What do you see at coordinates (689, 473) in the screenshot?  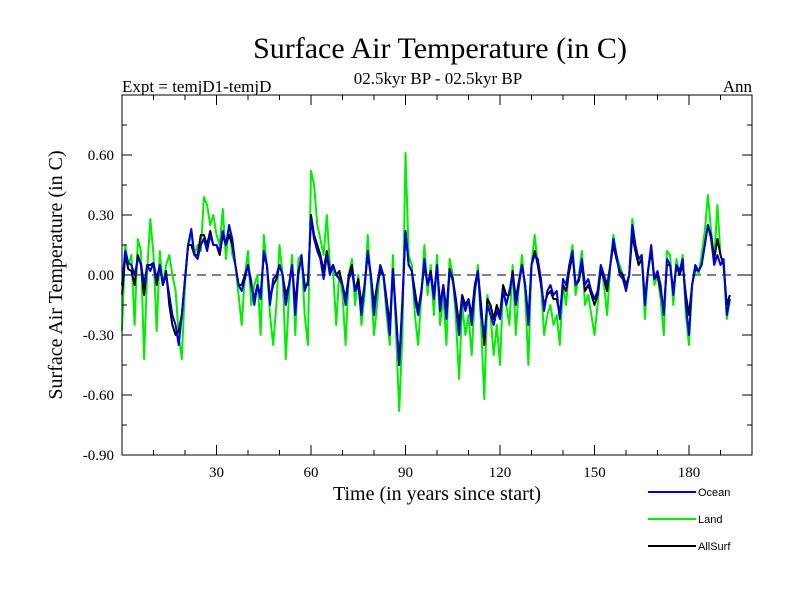 I see `x-tick-label: 180` at bounding box center [689, 473].